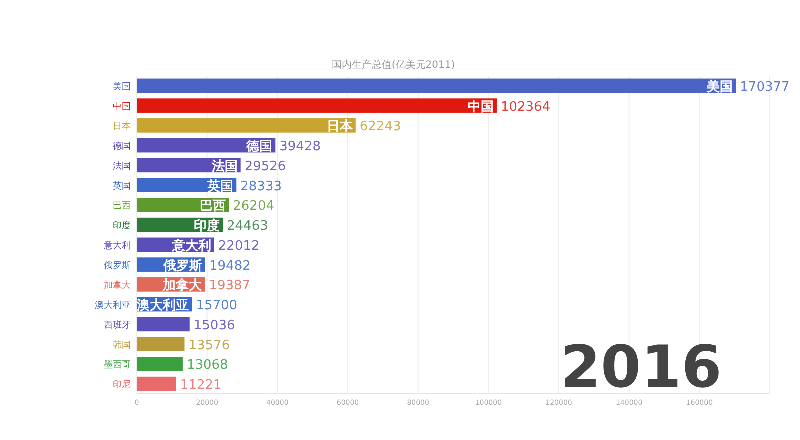 The height and width of the screenshot is (440, 800). What do you see at coordinates (381, 127) in the screenshot?
I see `data-label: 62243` at bounding box center [381, 127].